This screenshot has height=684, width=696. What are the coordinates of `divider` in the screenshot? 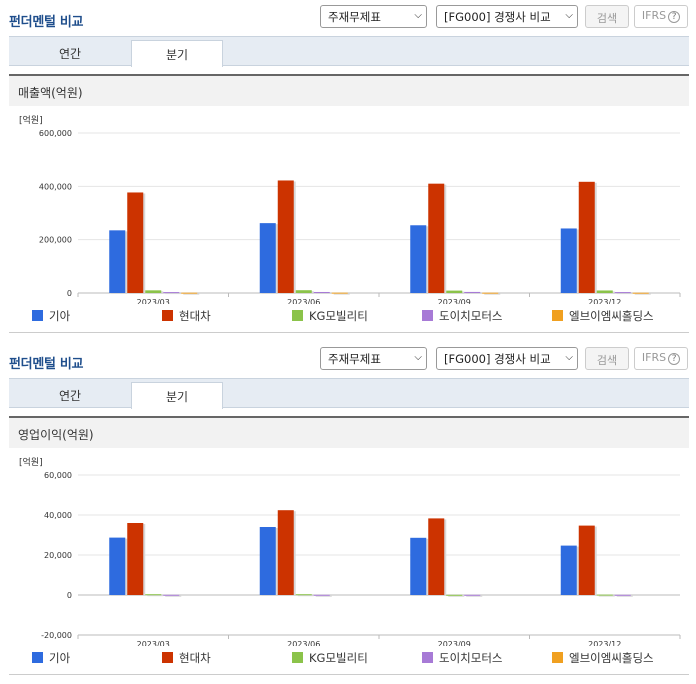 It's located at (349, 332).